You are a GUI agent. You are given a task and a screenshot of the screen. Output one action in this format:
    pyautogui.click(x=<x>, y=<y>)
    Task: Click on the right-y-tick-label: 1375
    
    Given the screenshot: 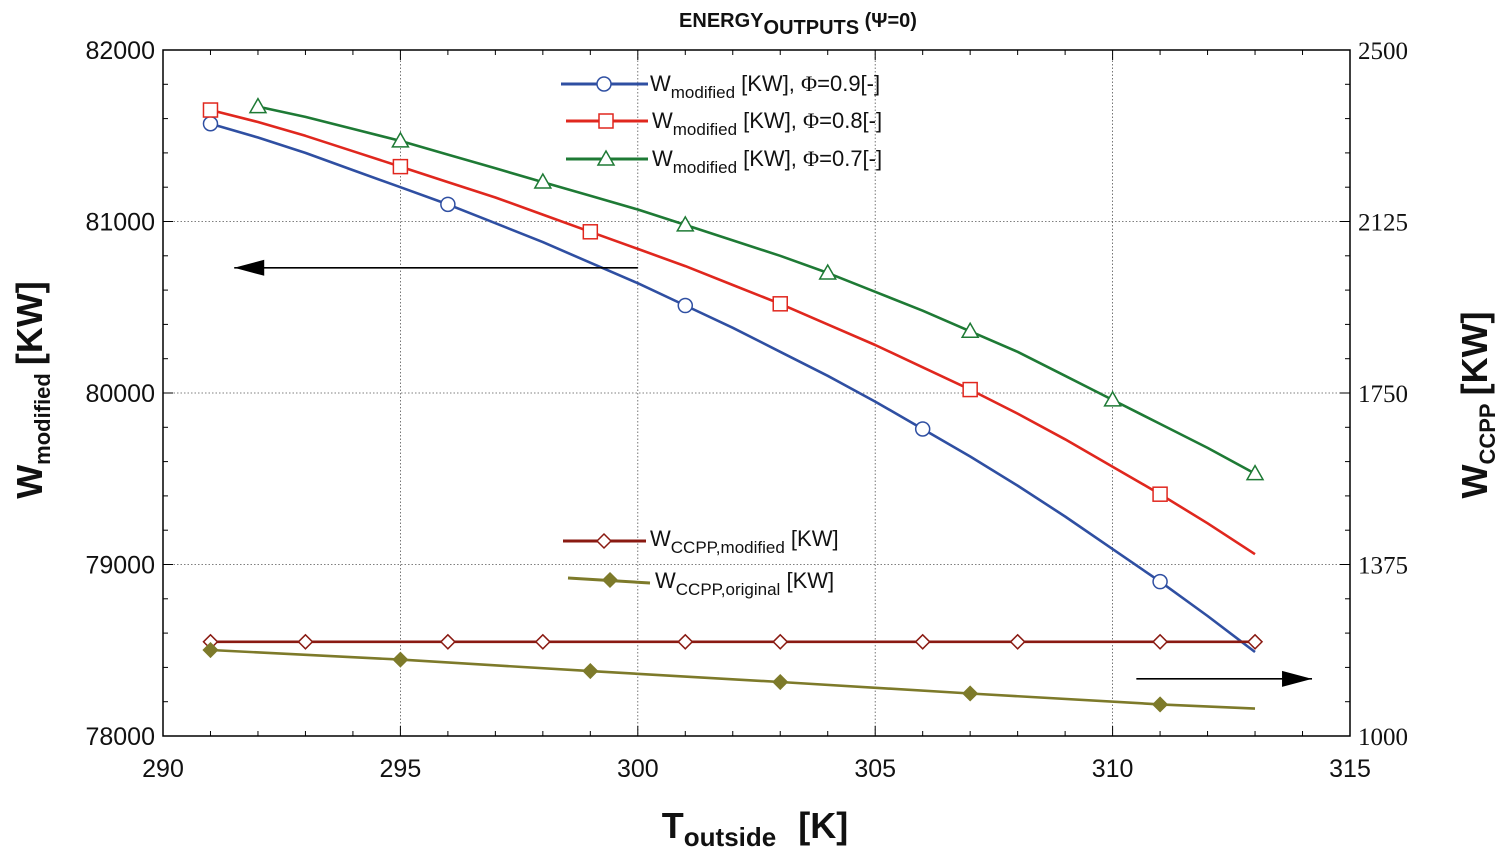 What is the action you would take?
    pyautogui.click(x=1383, y=566)
    